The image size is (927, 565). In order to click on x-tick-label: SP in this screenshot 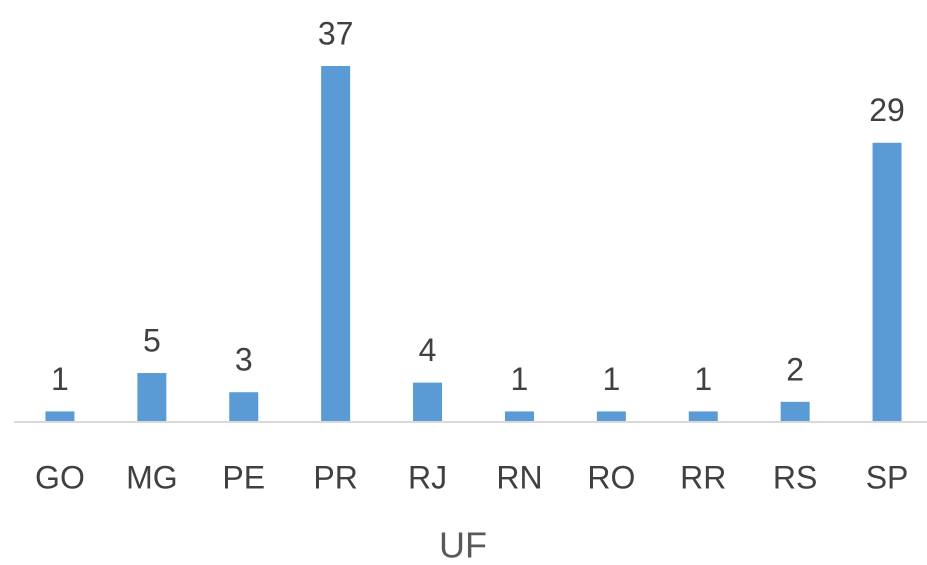, I will do `click(887, 477)`.